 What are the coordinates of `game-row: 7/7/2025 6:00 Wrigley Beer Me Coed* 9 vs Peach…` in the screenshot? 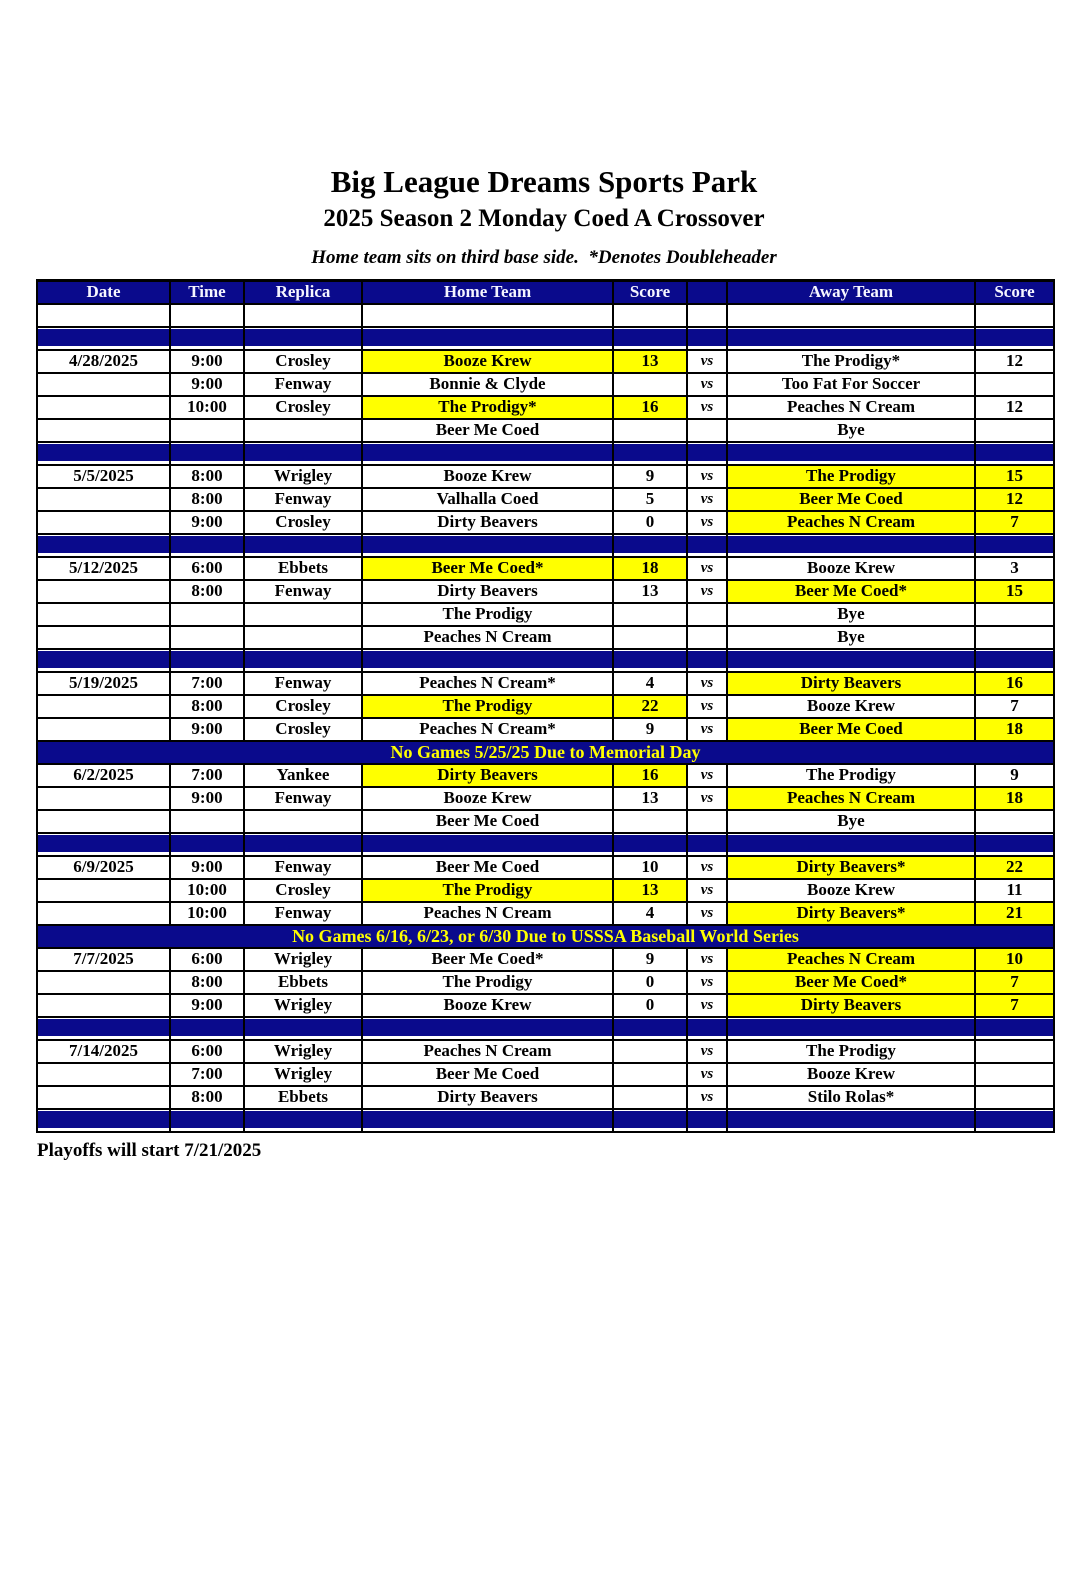 It's located at (545, 959).